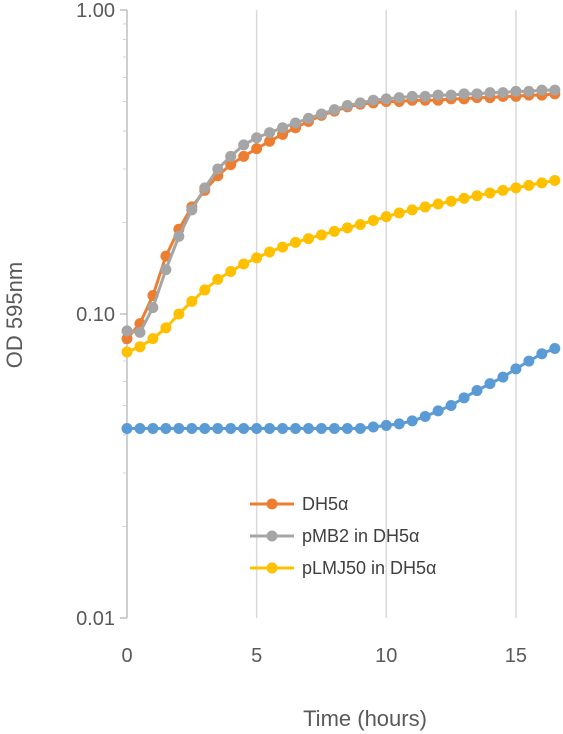  Describe the element at coordinates (126, 656) in the screenshot. I see `x-tick-label: 0` at that location.